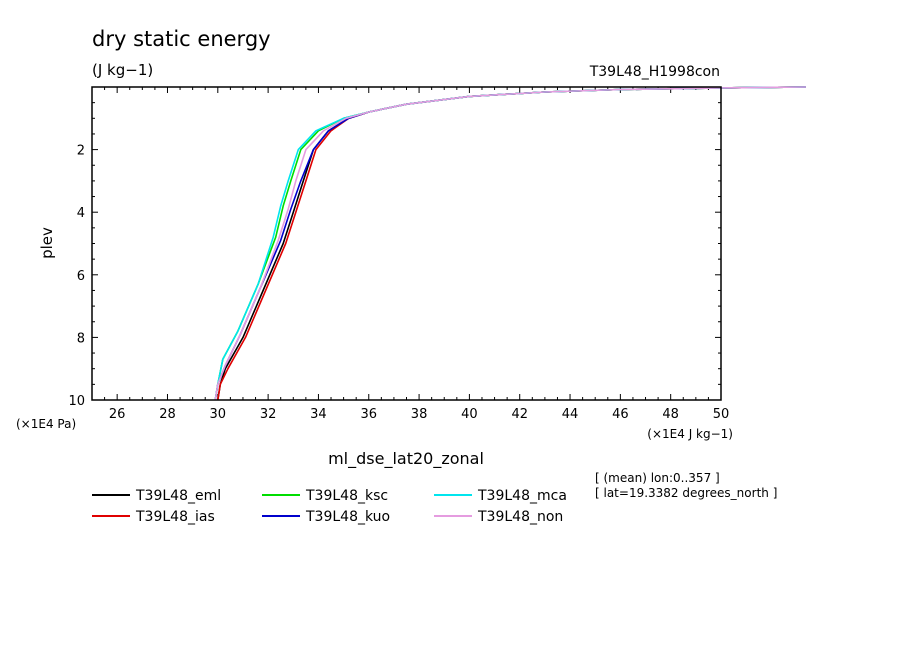 The height and width of the screenshot is (654, 904). What do you see at coordinates (122, 70) in the screenshot?
I see `chart-subtitle: (J kg−1)` at bounding box center [122, 70].